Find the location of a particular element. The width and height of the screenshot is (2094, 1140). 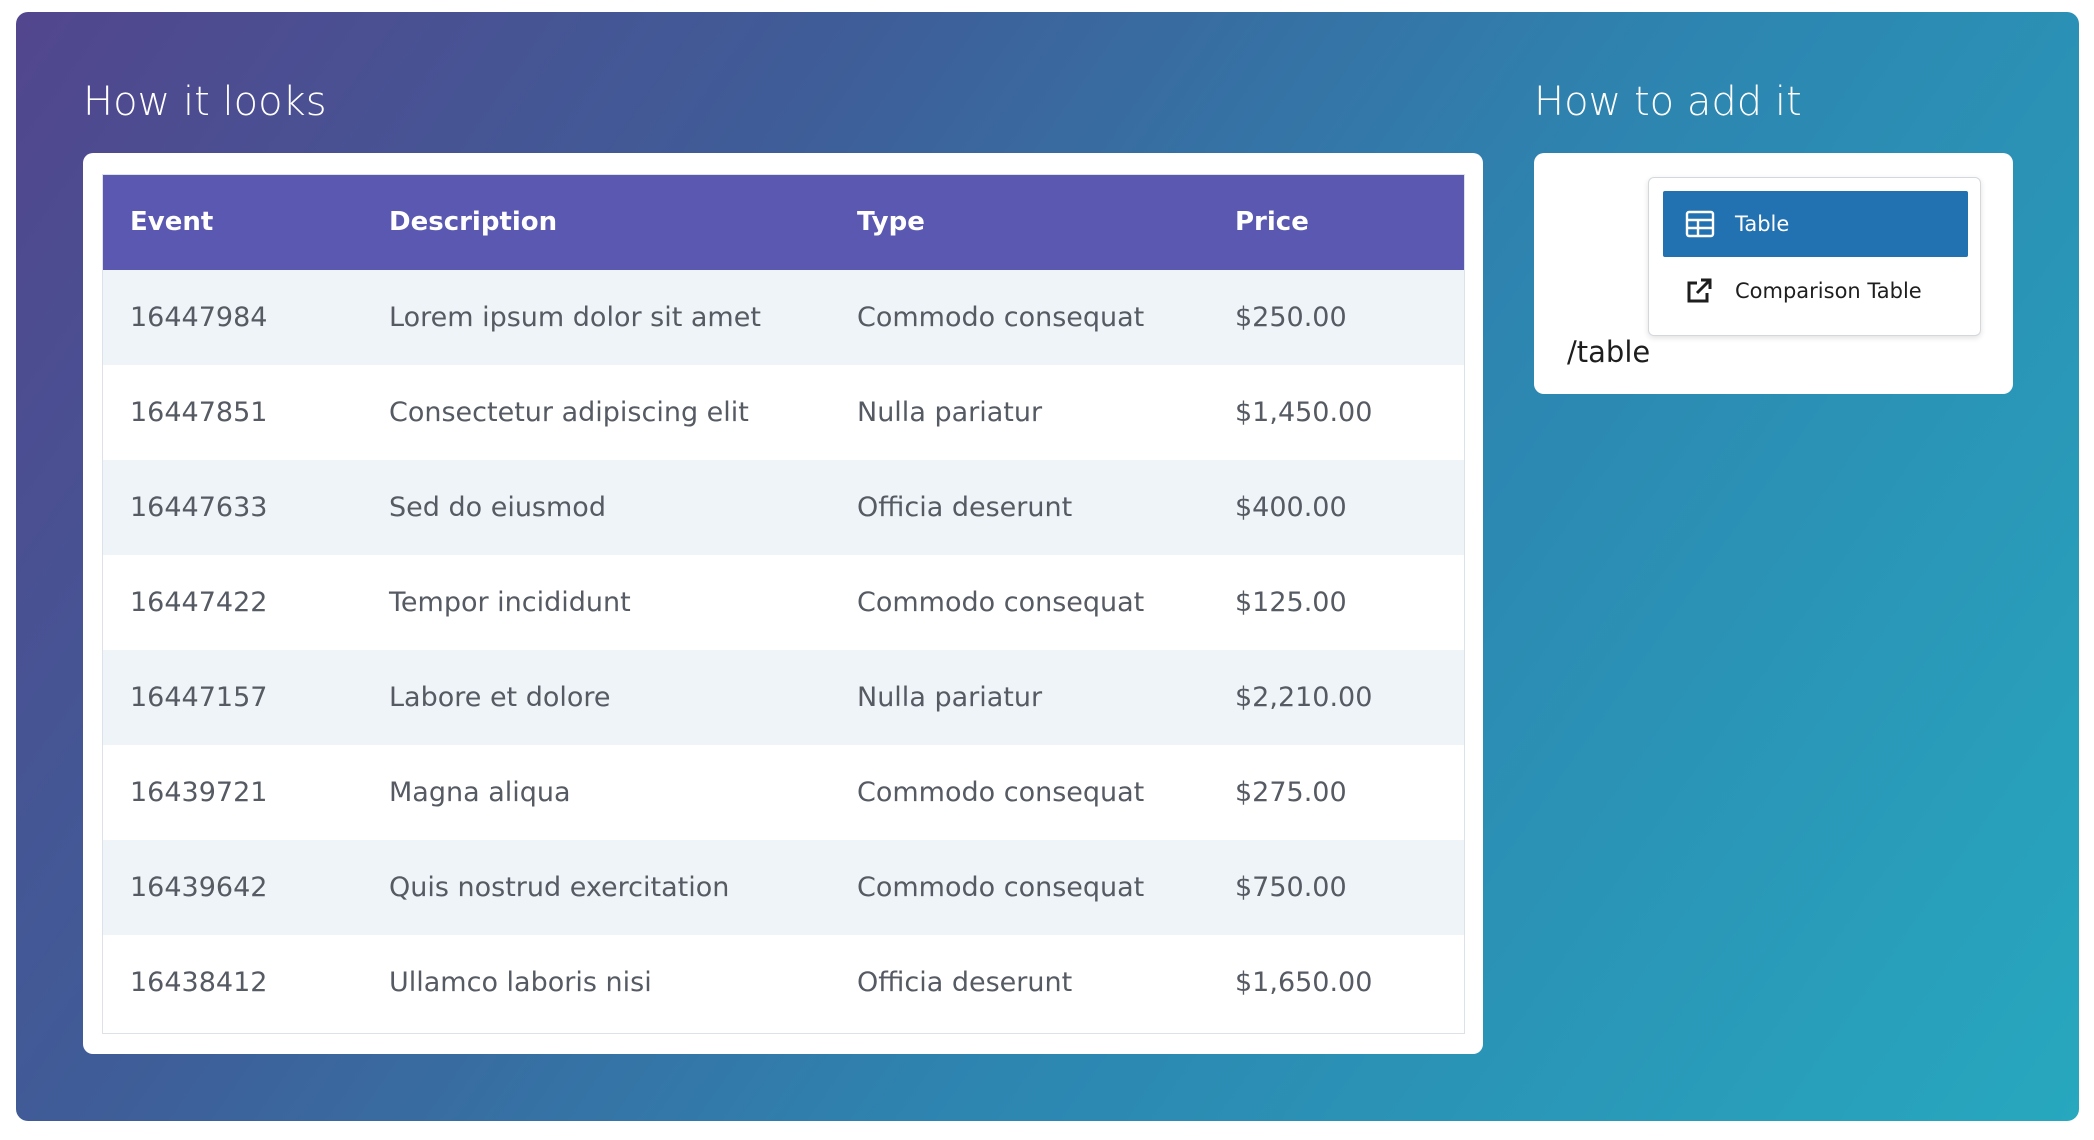

table-cell: 16438412 is located at coordinates (199, 982).